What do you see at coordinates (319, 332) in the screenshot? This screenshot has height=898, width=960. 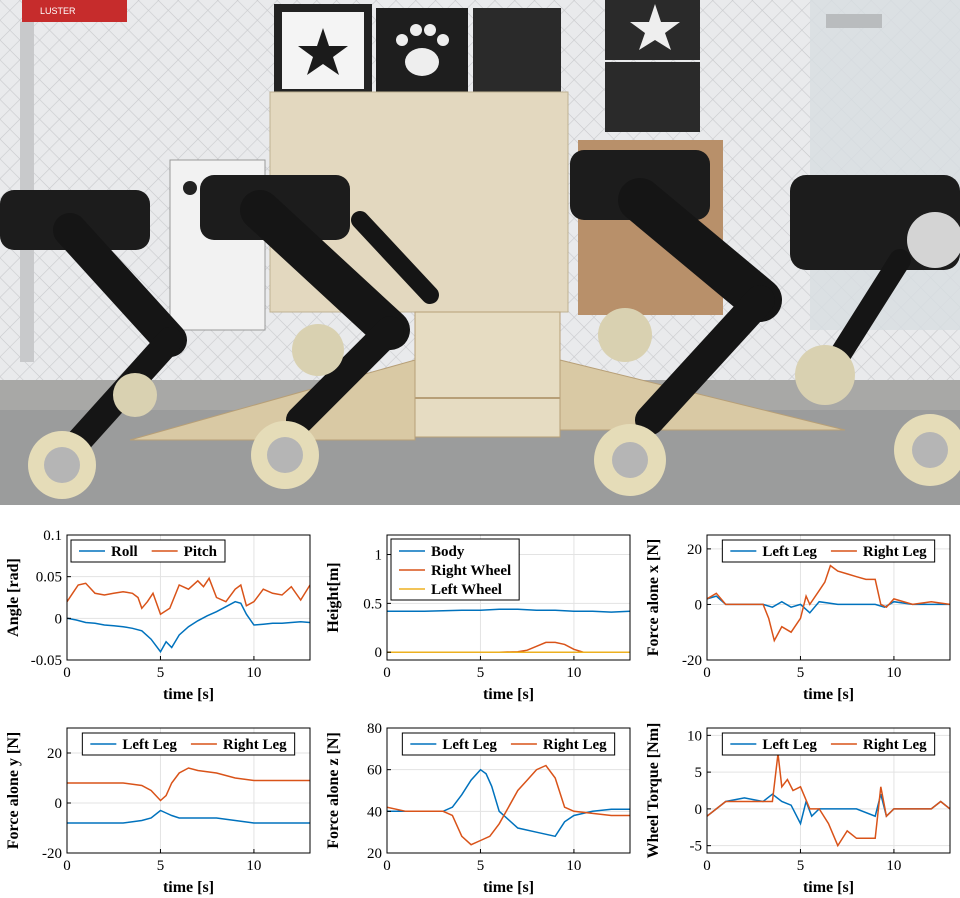 I see `robot-center-left` at bounding box center [319, 332].